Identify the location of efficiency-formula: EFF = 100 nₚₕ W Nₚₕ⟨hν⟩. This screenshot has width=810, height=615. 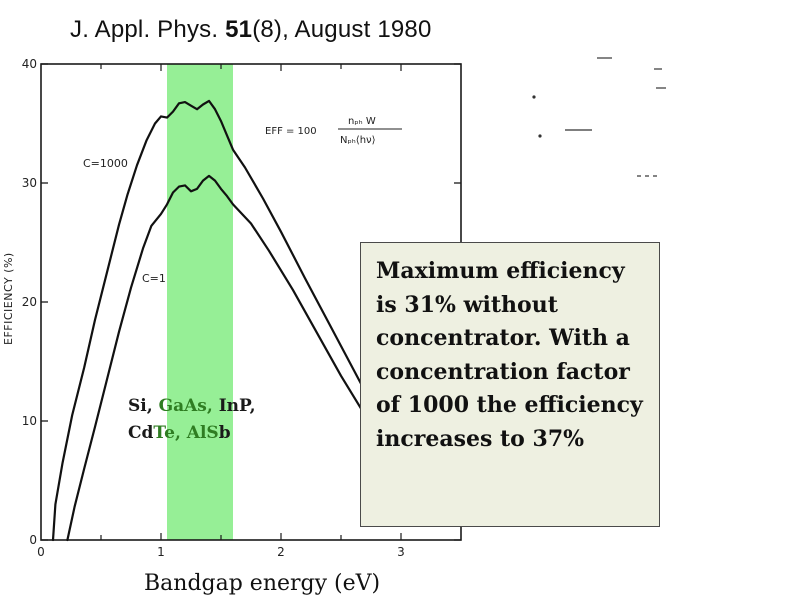
(333, 131).